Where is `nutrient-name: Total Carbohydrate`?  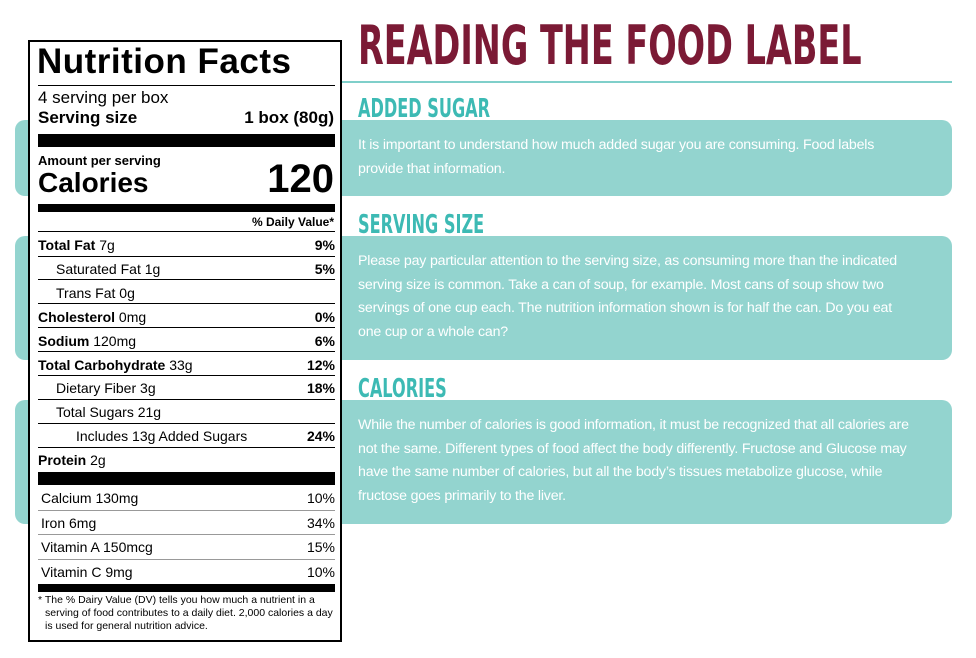 nutrient-name: Total Carbohydrate is located at coordinates (102, 364).